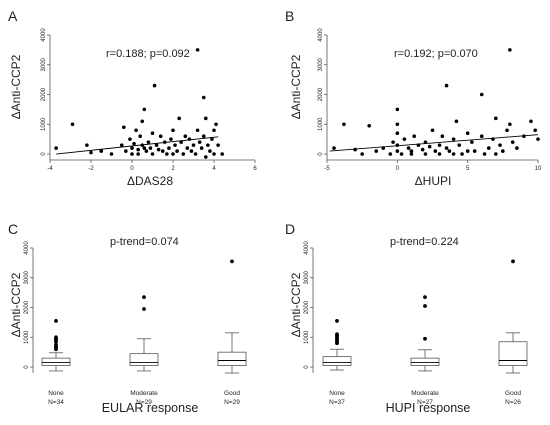 The width and height of the screenshot is (550, 425). I want to click on panel-a-x-tick-label: -4, so click(50, 169).